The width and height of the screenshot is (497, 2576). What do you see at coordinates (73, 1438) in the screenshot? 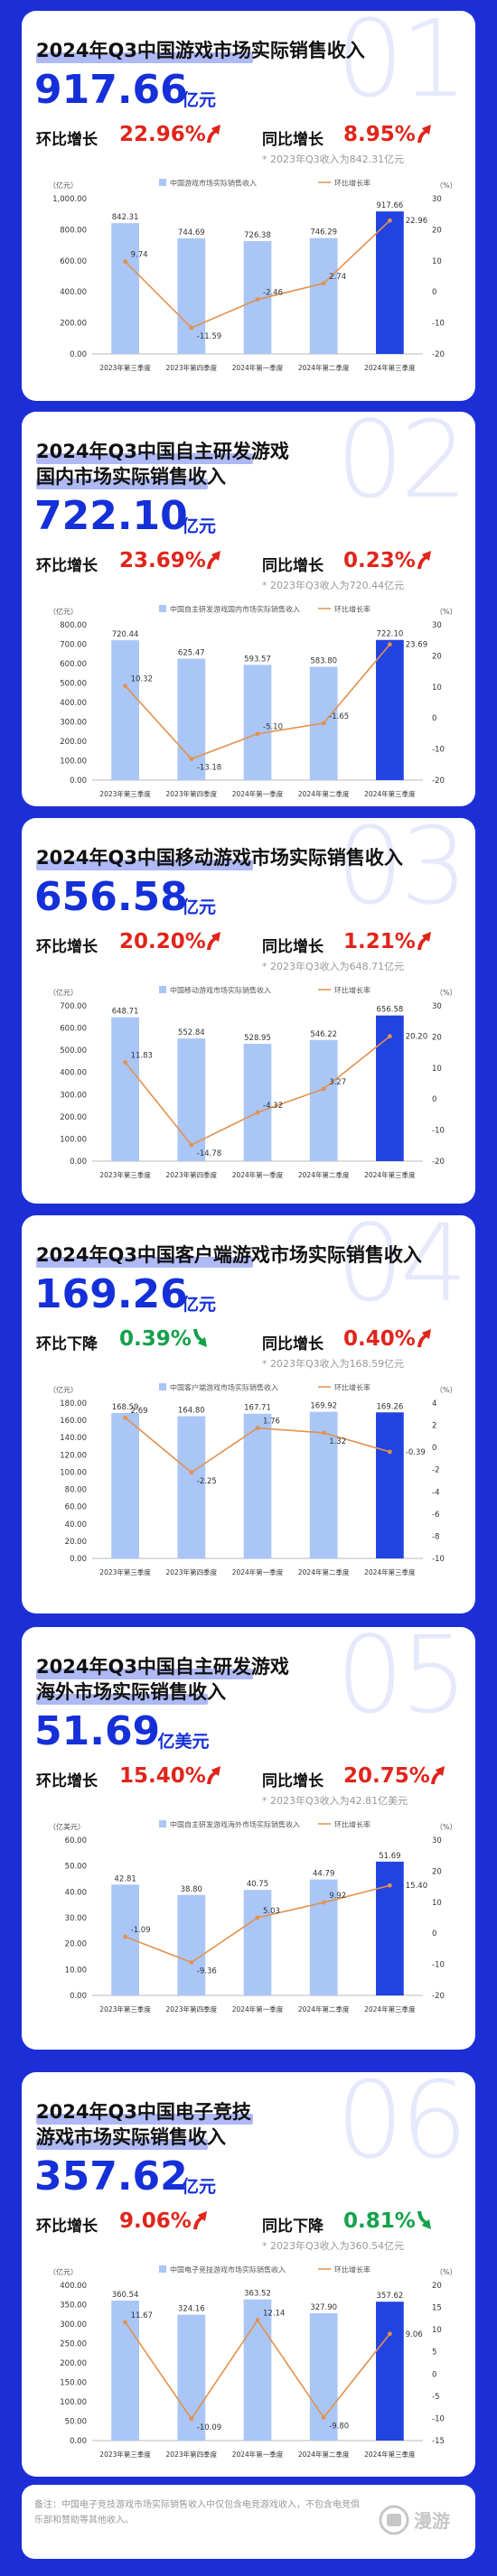
I see `left-axis-tick-label: 140.00` at bounding box center [73, 1438].